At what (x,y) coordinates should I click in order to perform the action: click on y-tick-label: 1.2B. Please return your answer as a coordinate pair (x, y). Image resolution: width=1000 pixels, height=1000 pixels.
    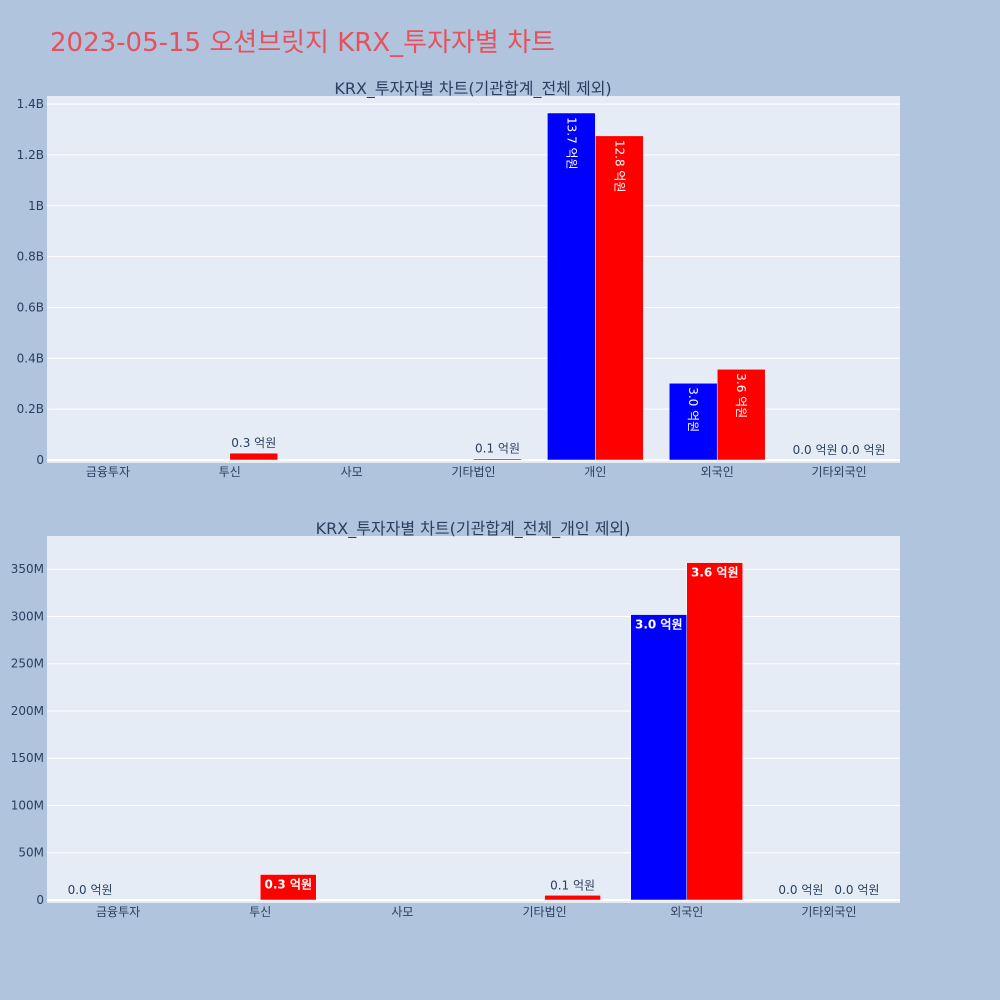
    Looking at the image, I should click on (30, 155).